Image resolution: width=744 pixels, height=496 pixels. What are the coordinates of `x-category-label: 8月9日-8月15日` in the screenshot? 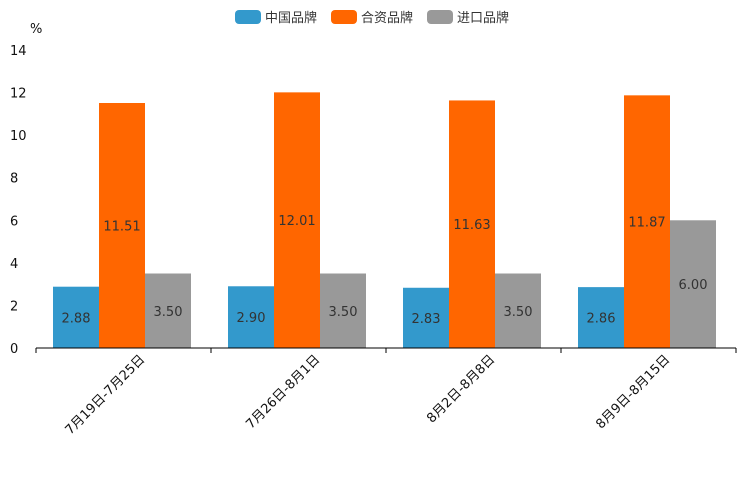 It's located at (633, 392).